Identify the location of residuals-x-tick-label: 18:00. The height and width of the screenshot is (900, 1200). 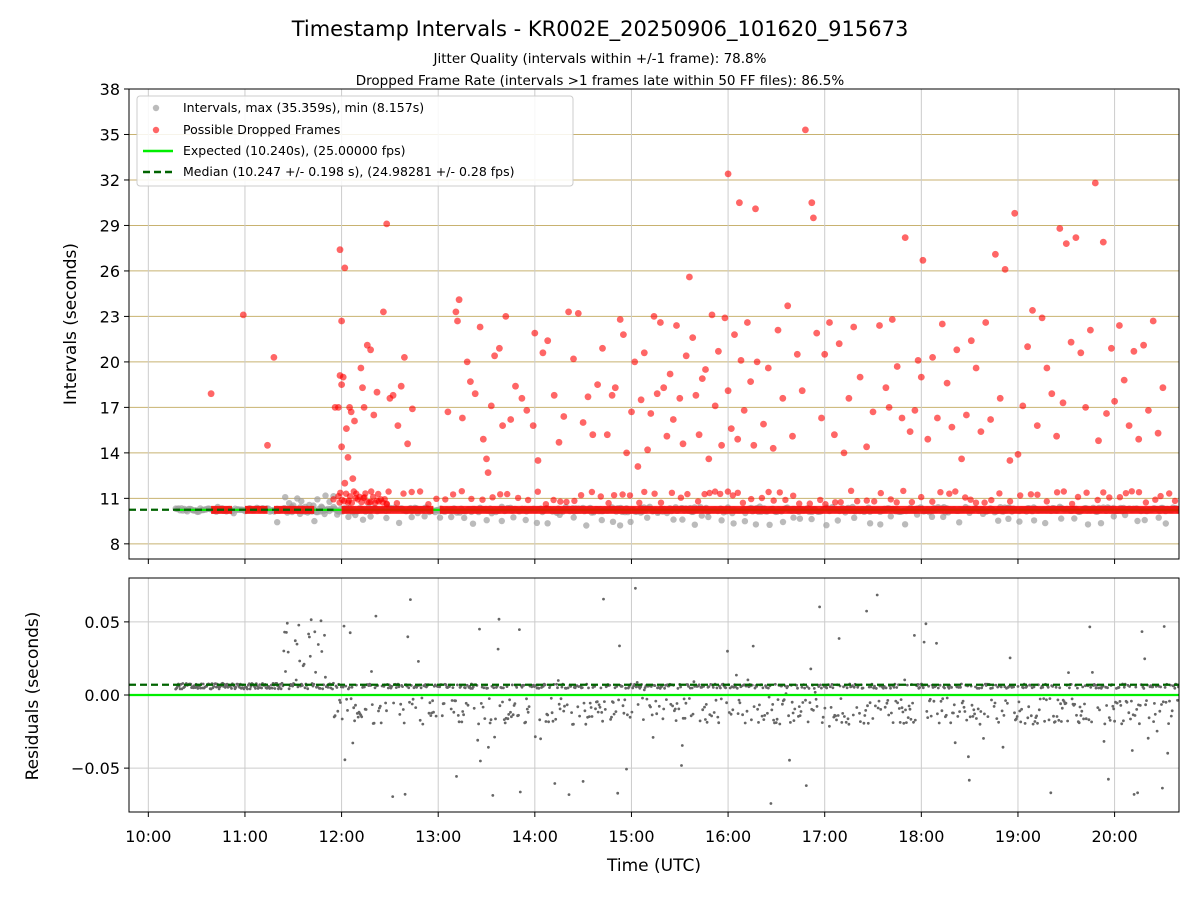
(921, 836).